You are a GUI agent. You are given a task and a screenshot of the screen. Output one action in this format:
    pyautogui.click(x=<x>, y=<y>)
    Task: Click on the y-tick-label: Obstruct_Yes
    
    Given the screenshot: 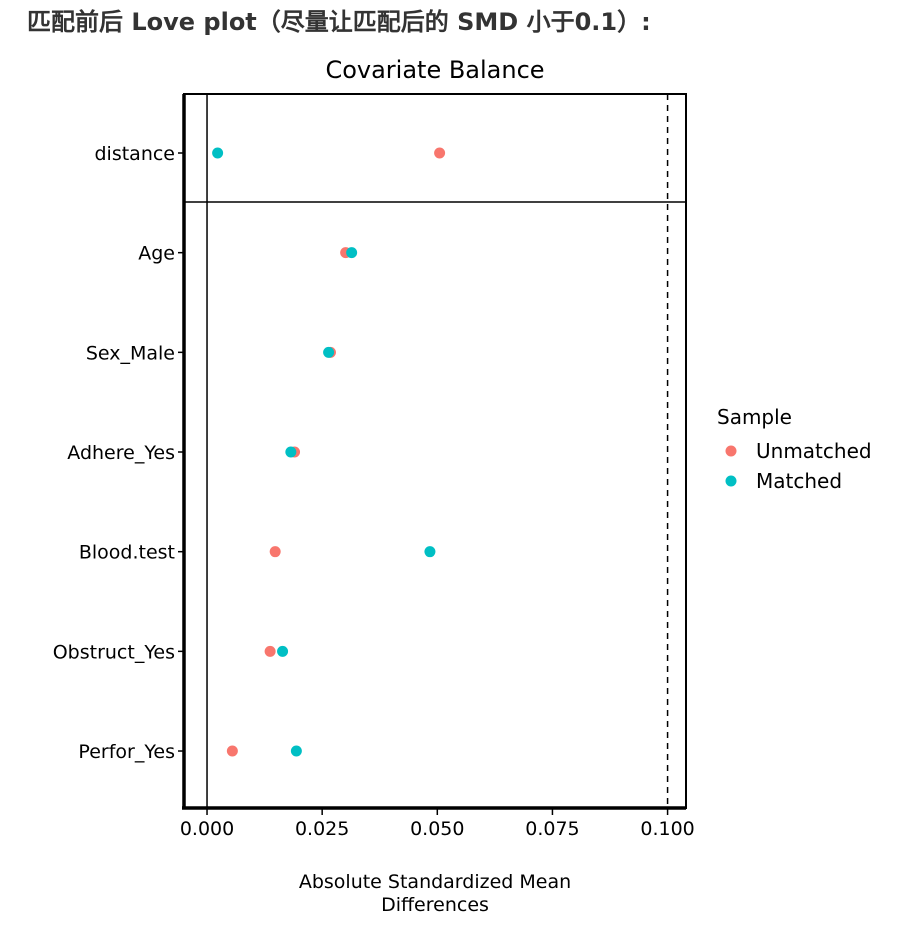 What is the action you would take?
    pyautogui.click(x=114, y=652)
    